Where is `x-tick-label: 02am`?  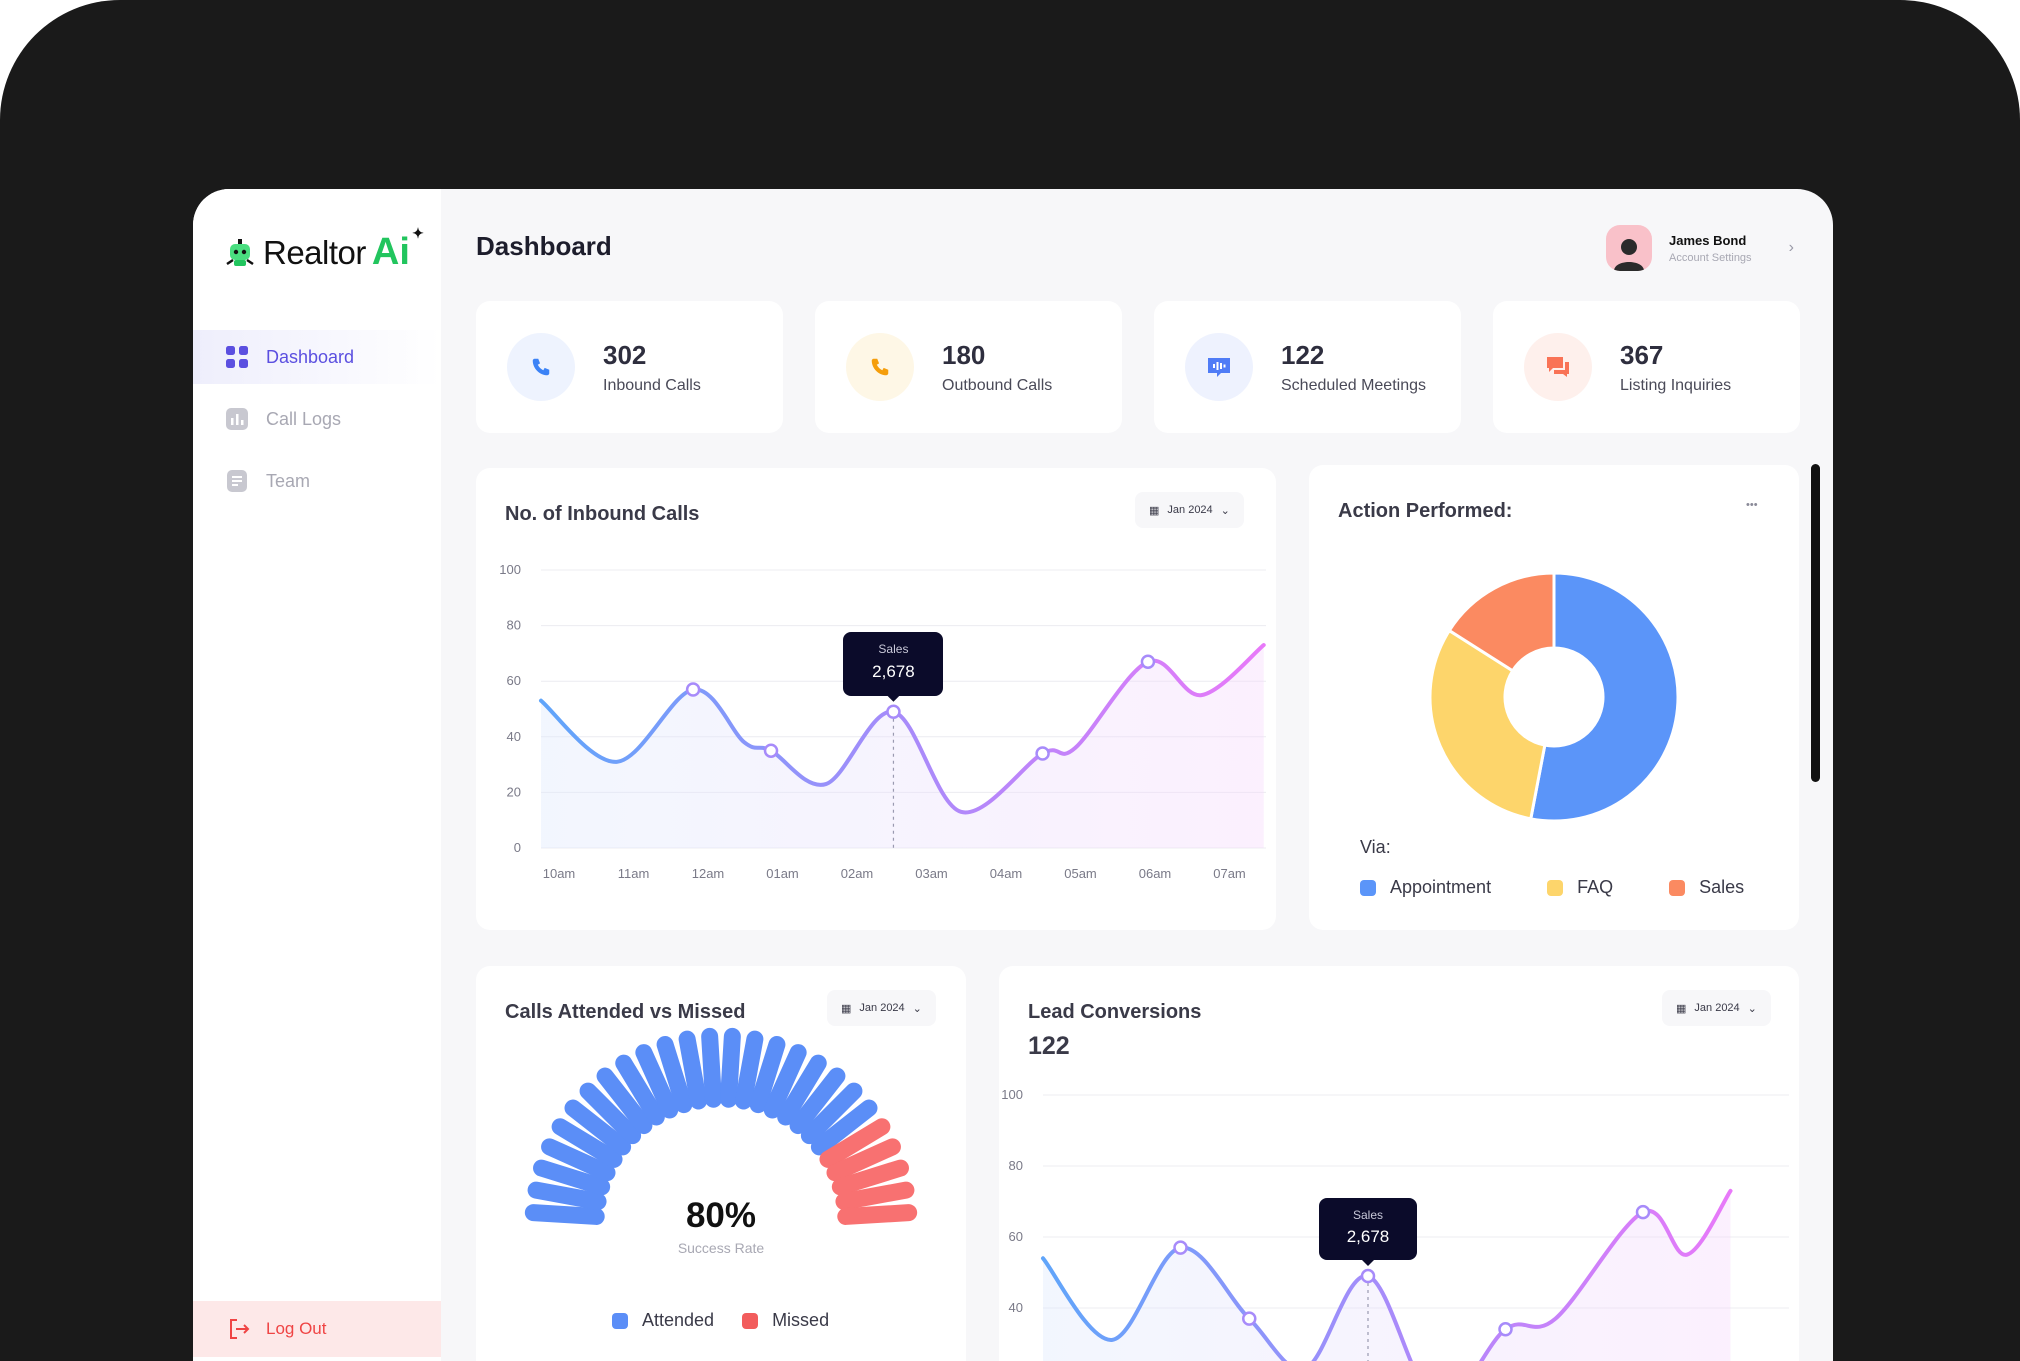 x-tick-label: 02am is located at coordinates (857, 873).